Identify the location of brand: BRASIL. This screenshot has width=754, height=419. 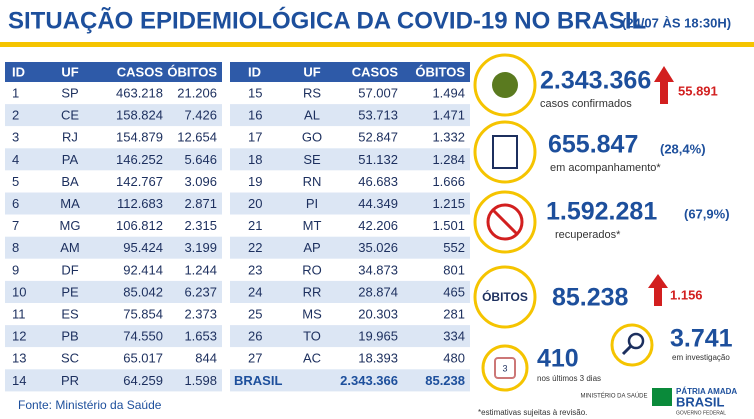
(700, 401).